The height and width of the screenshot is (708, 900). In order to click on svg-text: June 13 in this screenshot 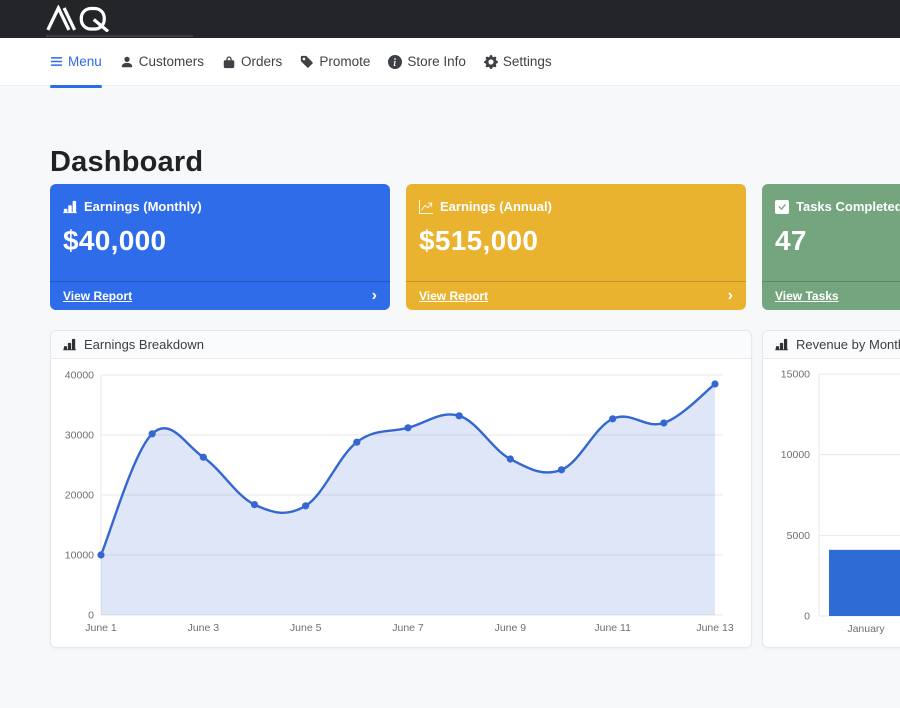, I will do `click(715, 628)`.